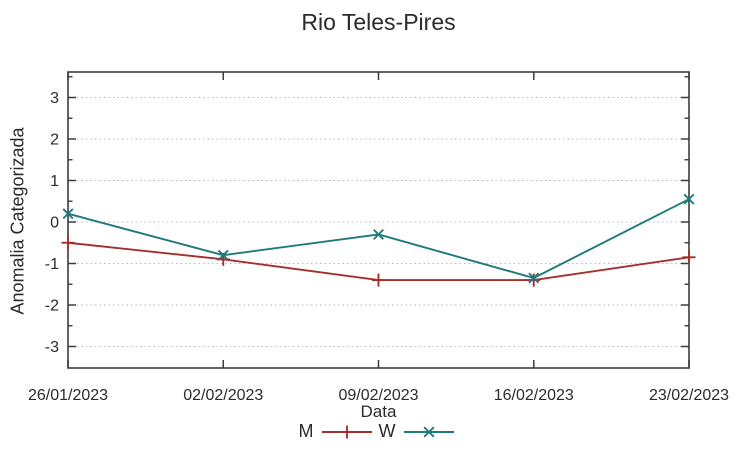  Describe the element at coordinates (387, 431) in the screenshot. I see `legend-label-W: W` at that location.